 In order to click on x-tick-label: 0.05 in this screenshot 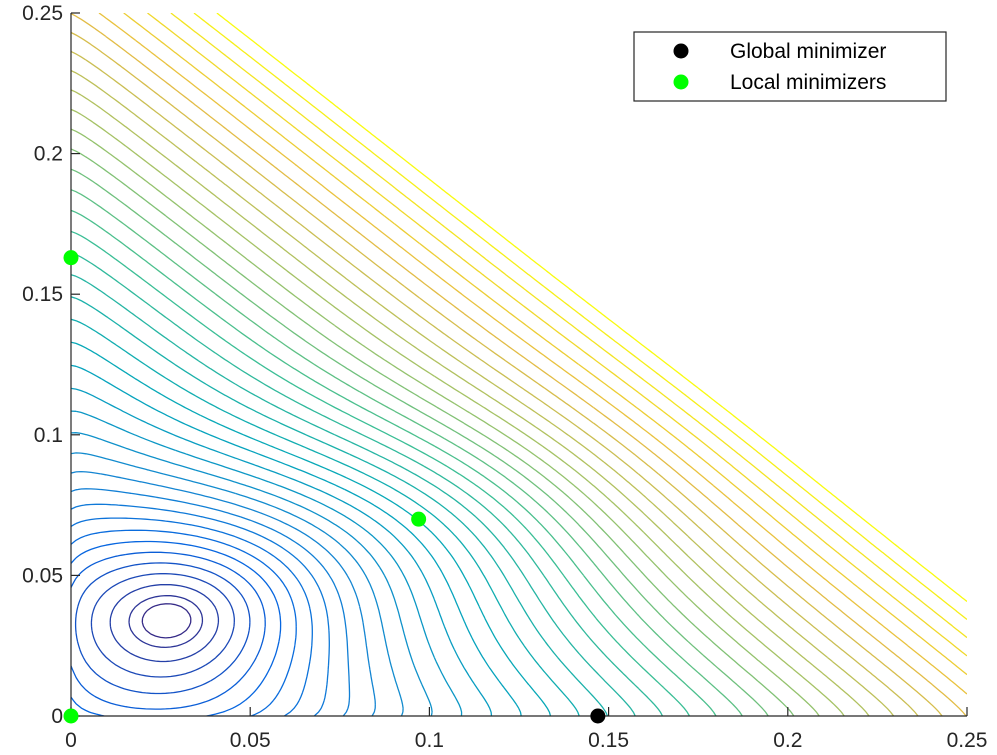, I will do `click(250, 740)`.